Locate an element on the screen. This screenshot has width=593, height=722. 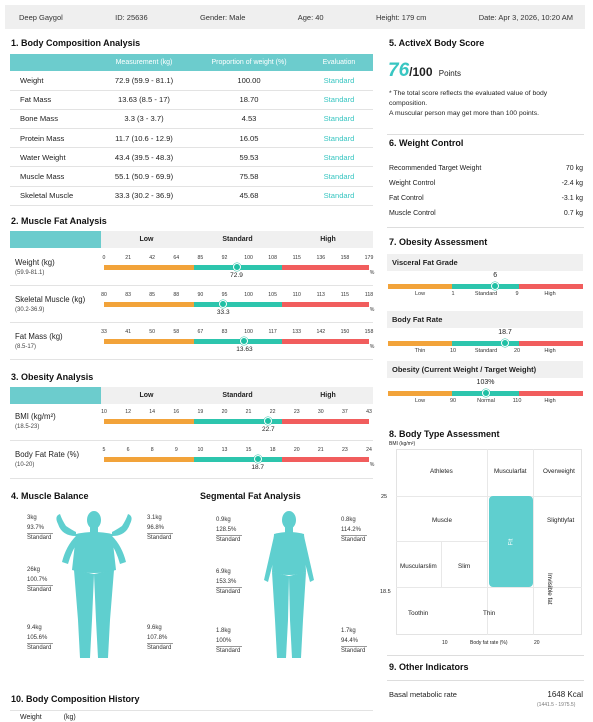
obesity-analysis-title: 3. Obesity Analysis is located at coordinates (52, 377).